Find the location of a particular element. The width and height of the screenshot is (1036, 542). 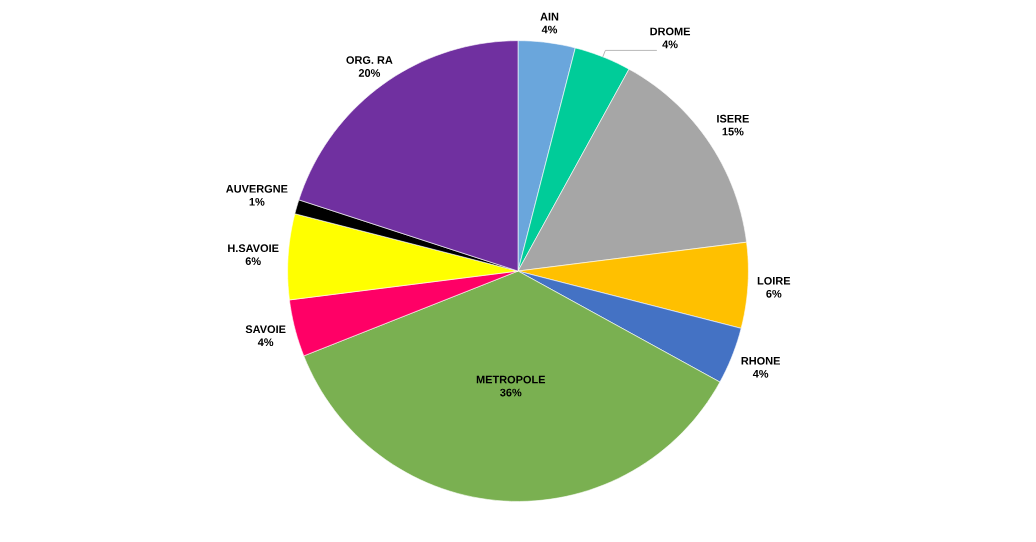

slice-label: H.SAVOIE is located at coordinates (253, 248).